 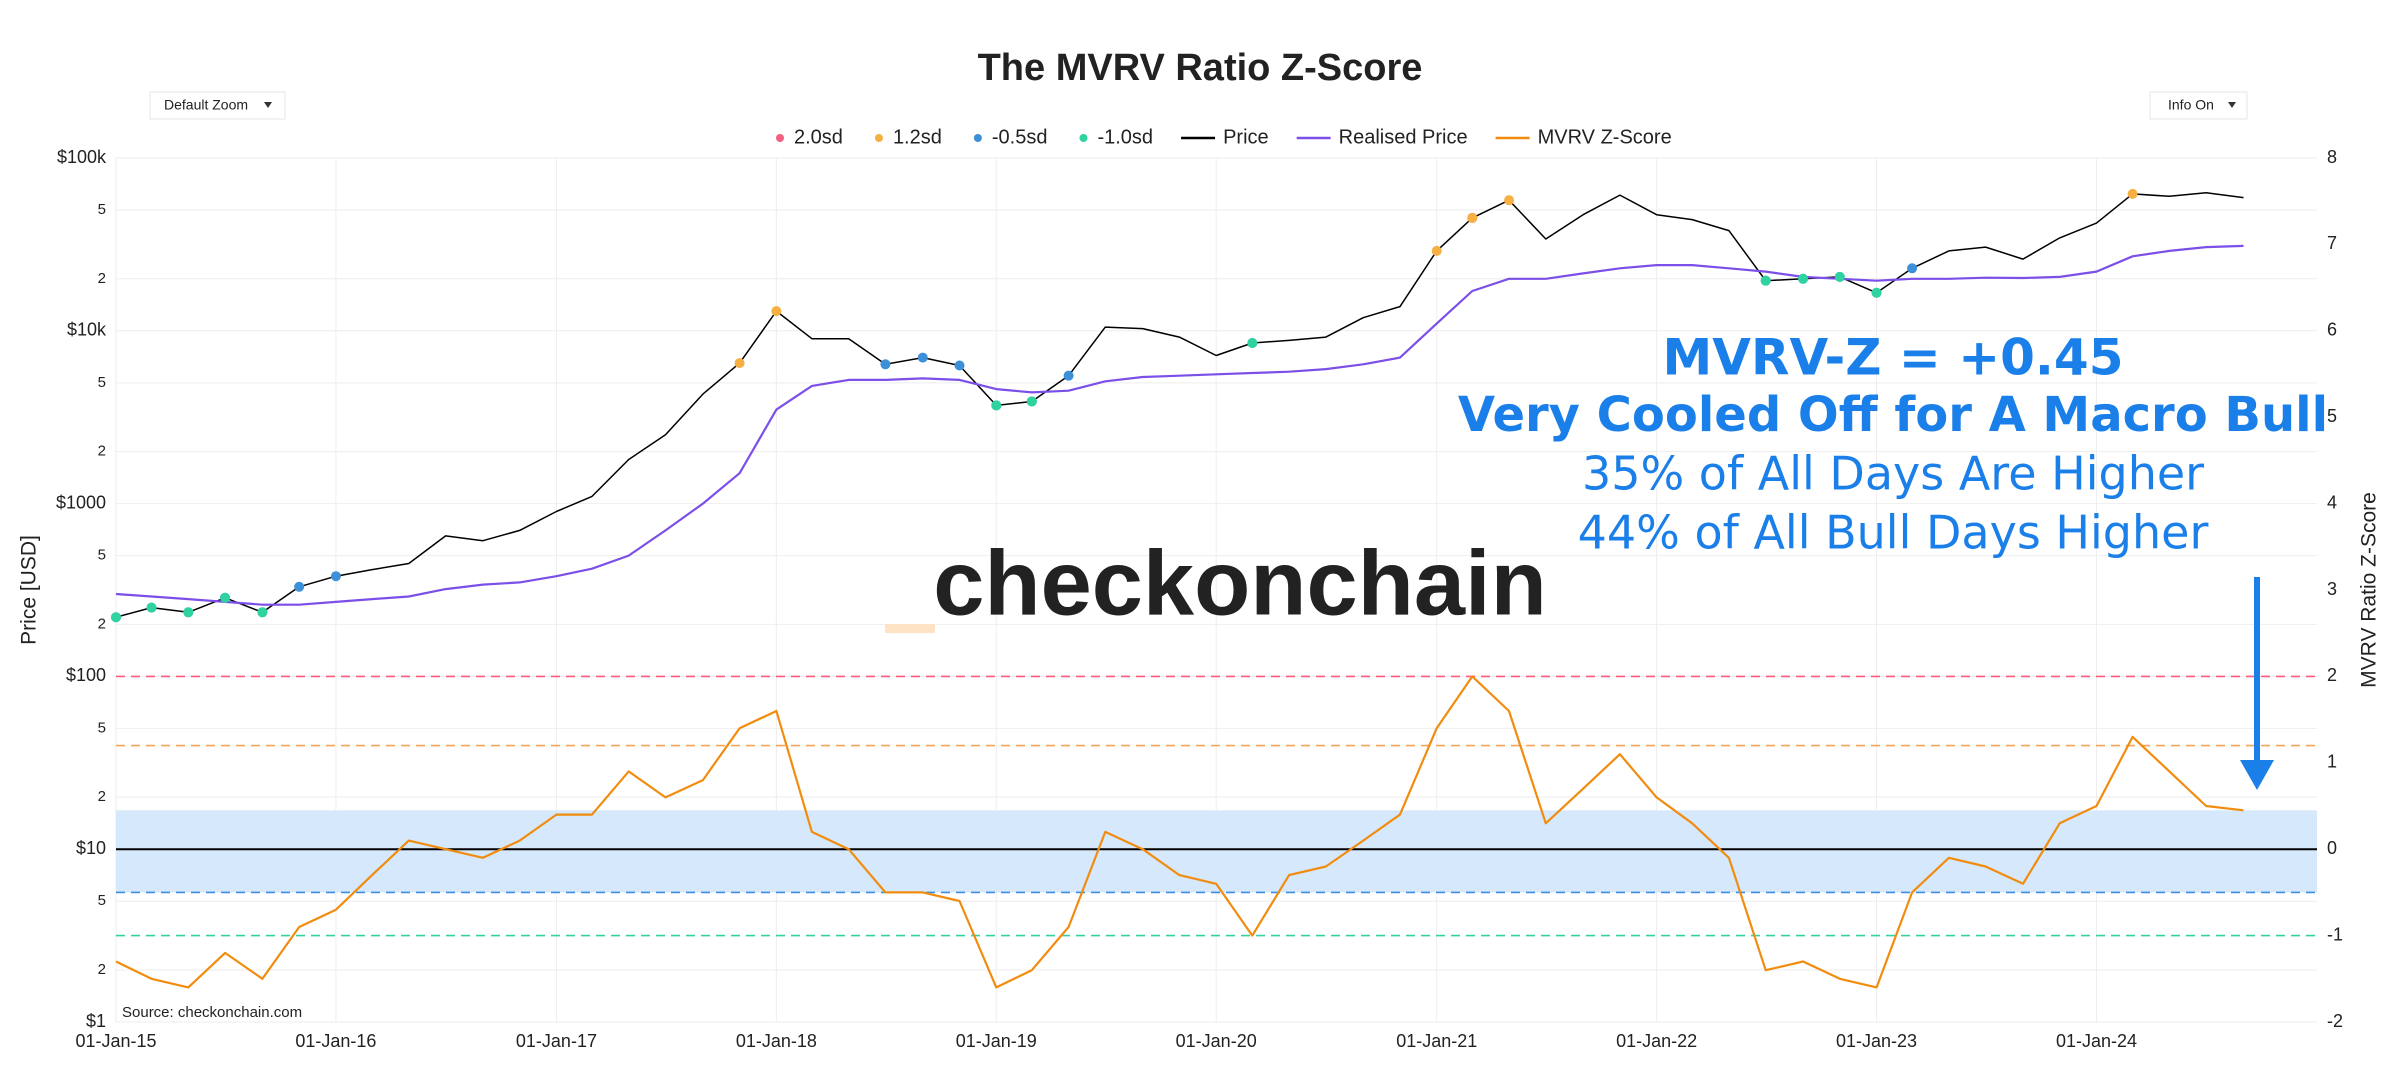 I want to click on legend-label: -0.5sd, so click(x=1020, y=137).